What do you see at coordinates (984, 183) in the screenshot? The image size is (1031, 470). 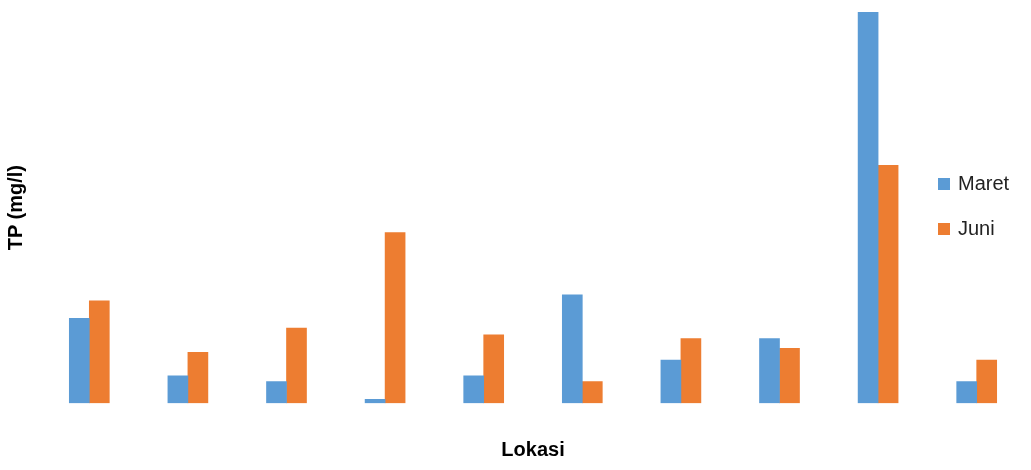 I see `legend-label: Maret` at bounding box center [984, 183].